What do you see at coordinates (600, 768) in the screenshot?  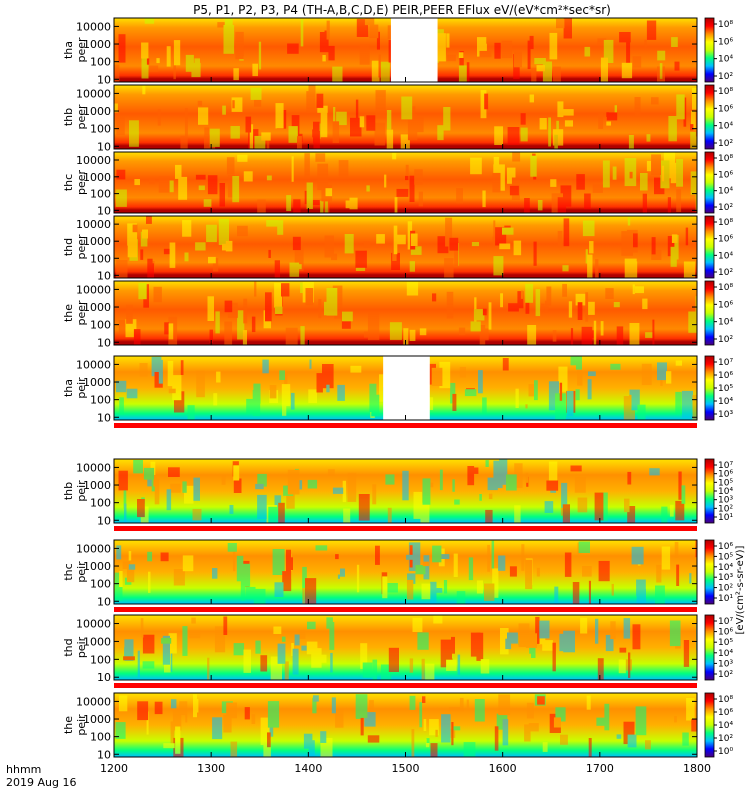 I see `x-tick-label: 1700` at bounding box center [600, 768].